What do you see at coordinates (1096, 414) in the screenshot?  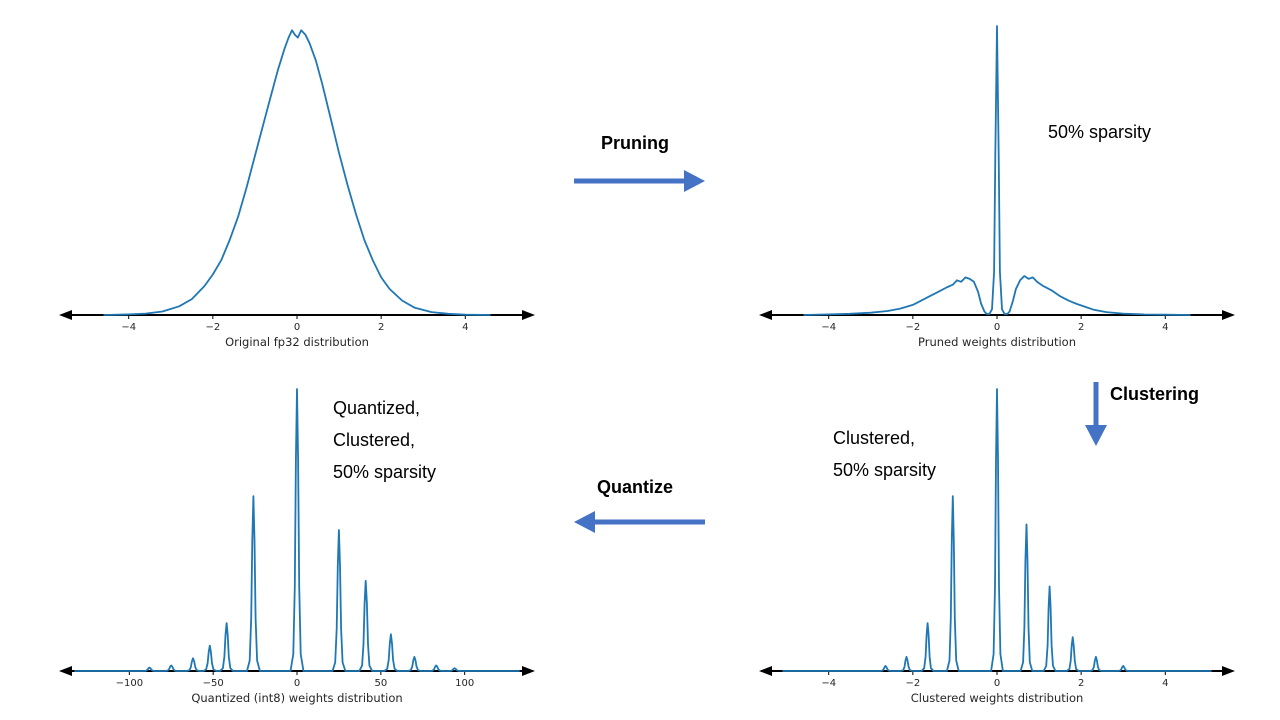 I see `clustering-arrow-icon` at bounding box center [1096, 414].